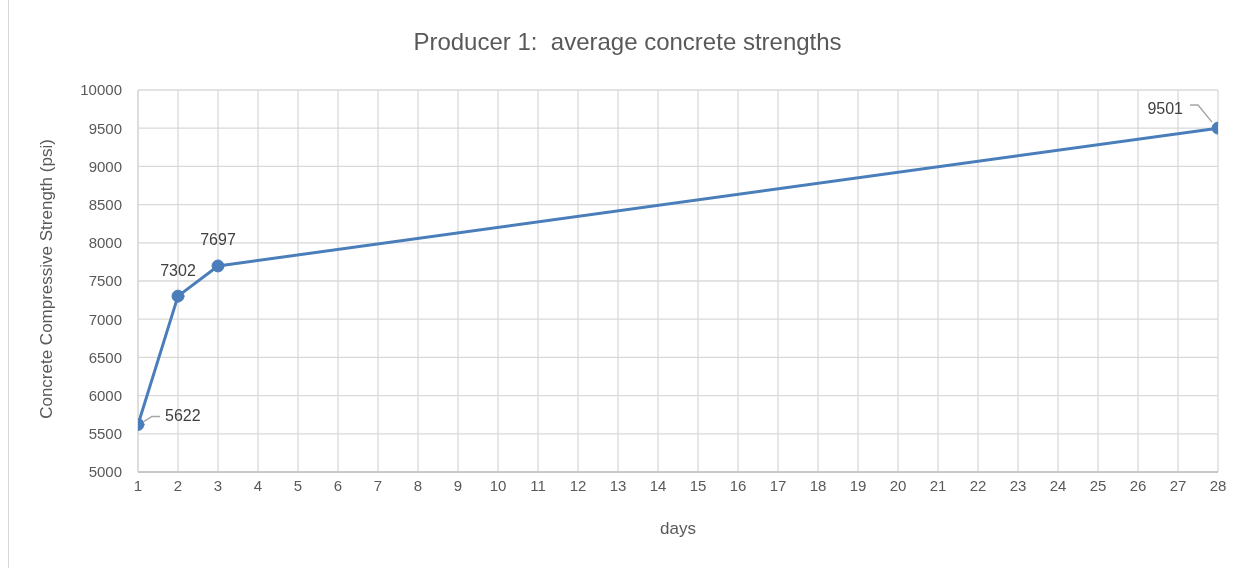 Image resolution: width=1251 pixels, height=568 pixels. Describe the element at coordinates (418, 485) in the screenshot. I see `x-tick-label: 8` at that location.